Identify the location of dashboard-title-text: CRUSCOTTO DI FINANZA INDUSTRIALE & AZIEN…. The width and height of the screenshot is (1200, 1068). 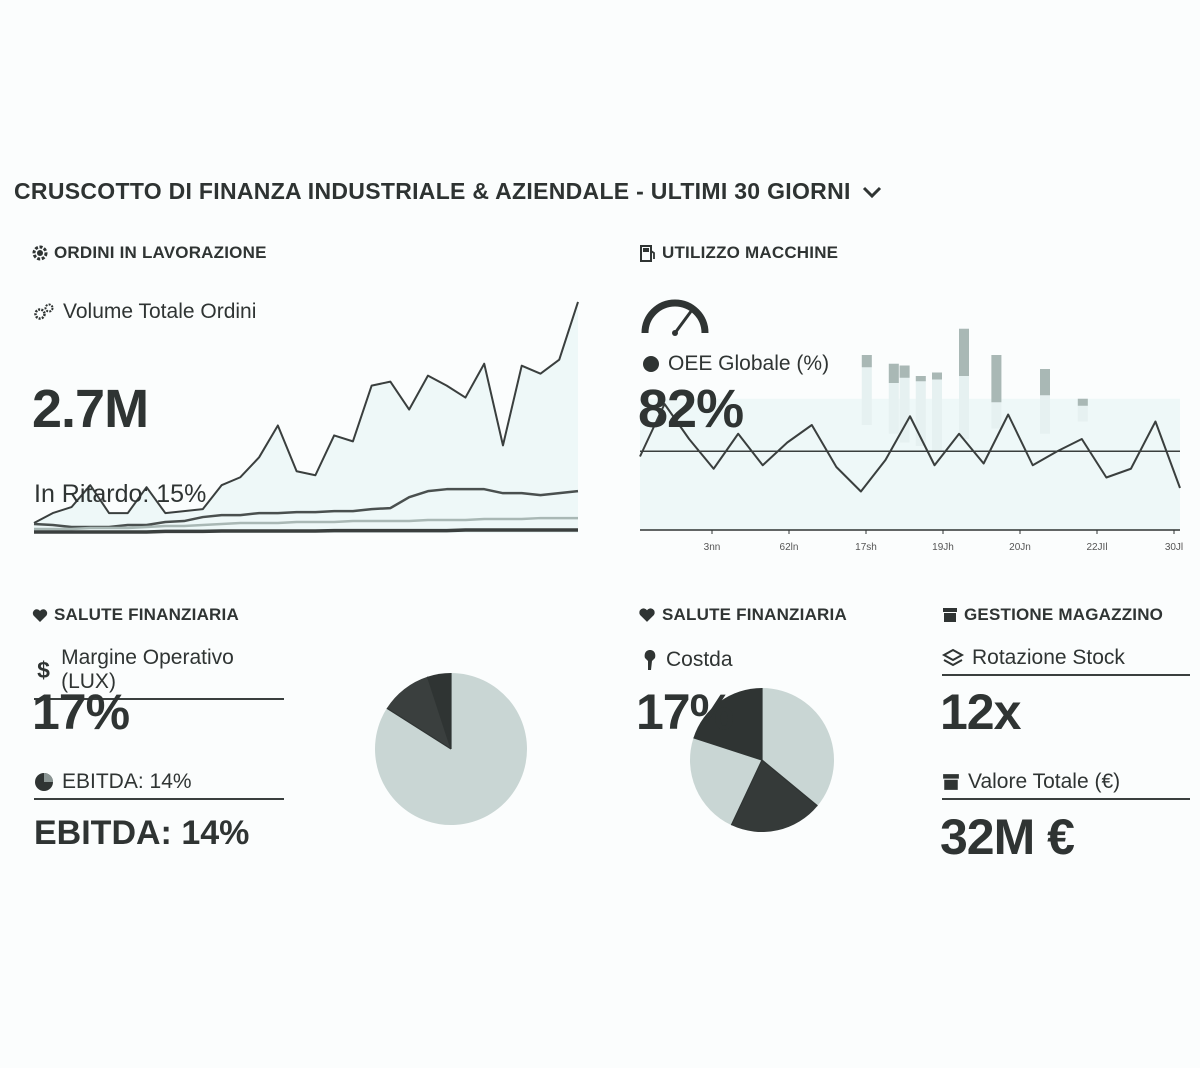
(432, 191).